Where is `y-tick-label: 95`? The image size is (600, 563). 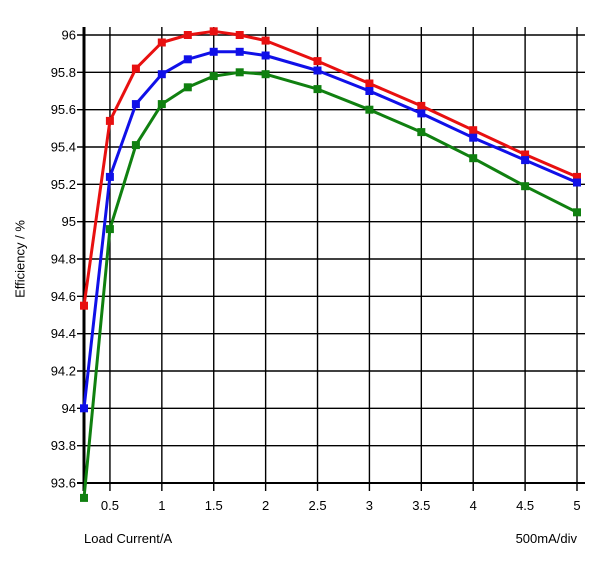 y-tick-label: 95 is located at coordinates (69, 221).